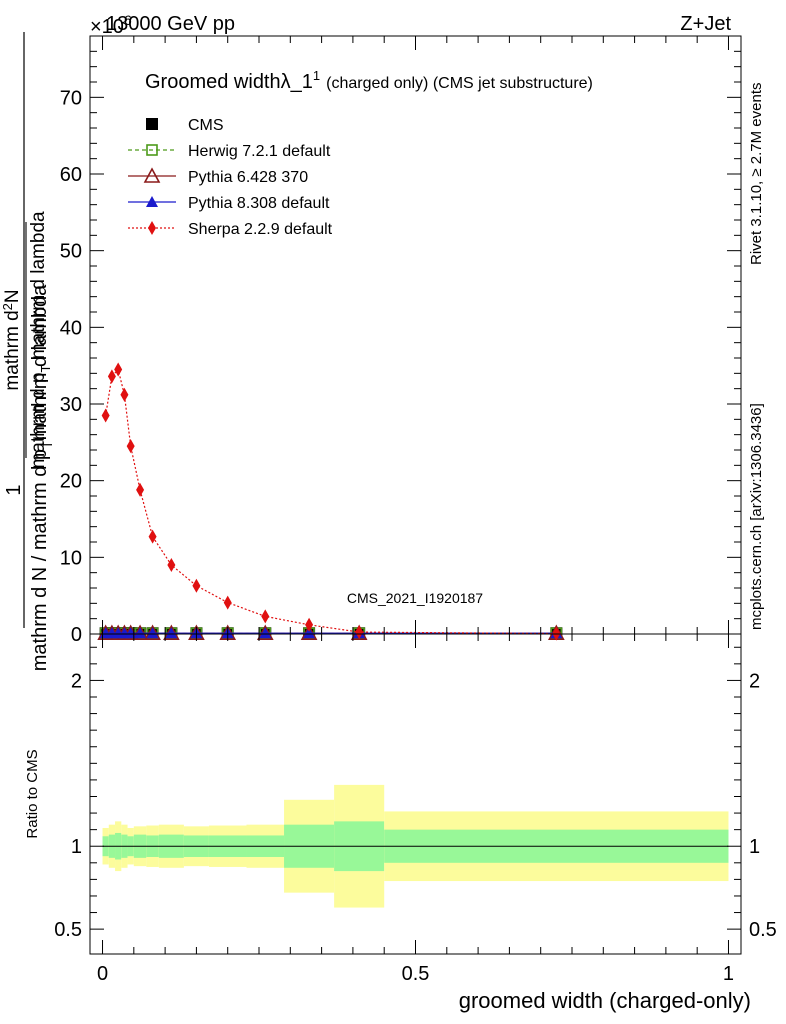 The image size is (786, 1024). What do you see at coordinates (76, 847) in the screenshot?
I see `ratio-ytick-label: 1` at bounding box center [76, 847].